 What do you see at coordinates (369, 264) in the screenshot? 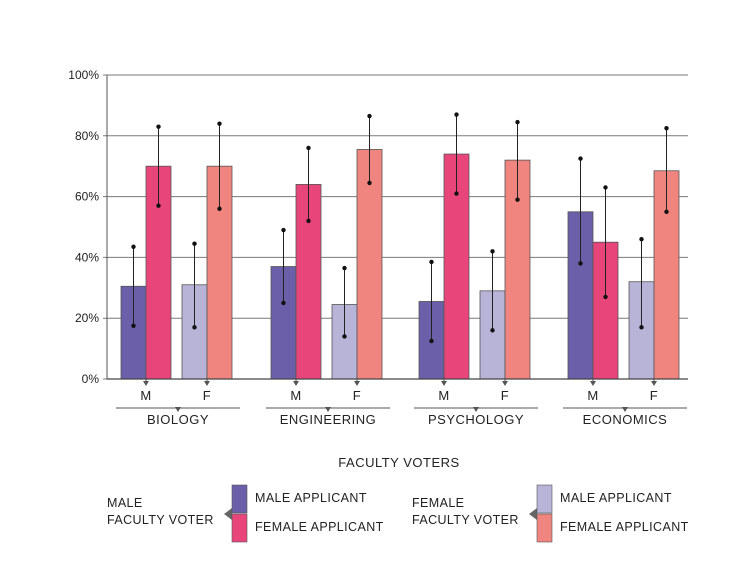
I see `bar` at bounding box center [369, 264].